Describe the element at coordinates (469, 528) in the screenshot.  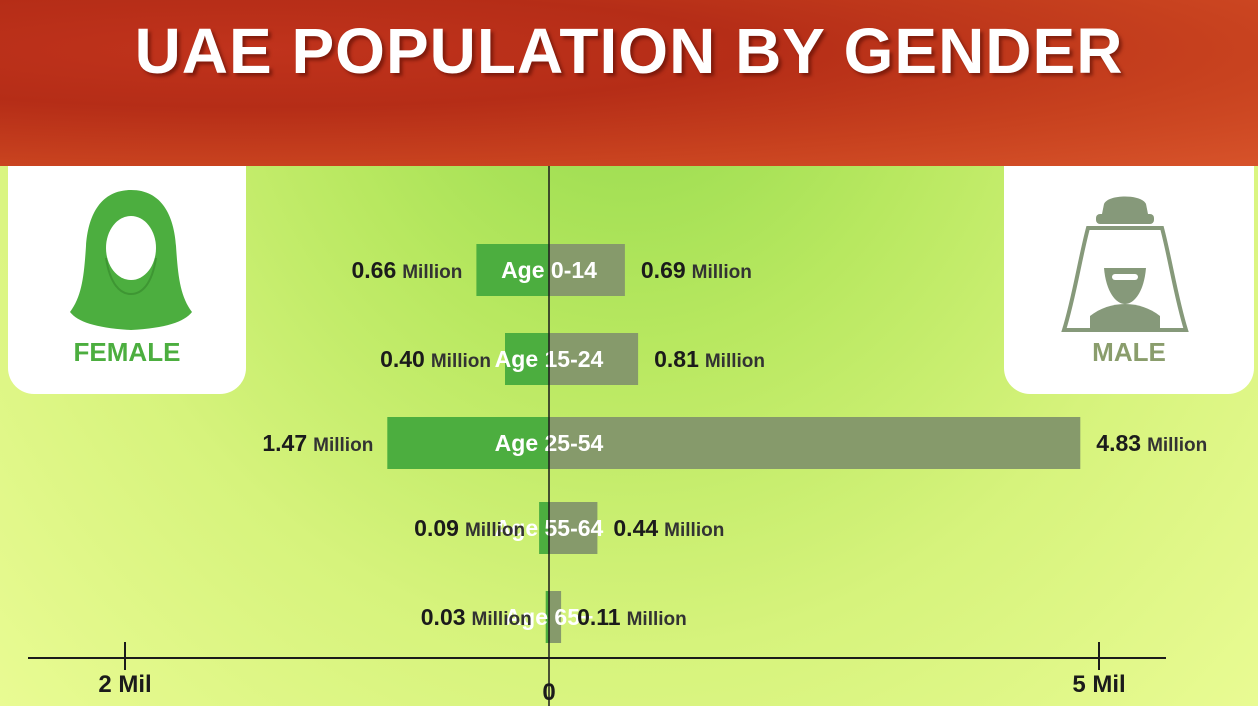
I see `female-value-label: 0.09 Million` at that location.